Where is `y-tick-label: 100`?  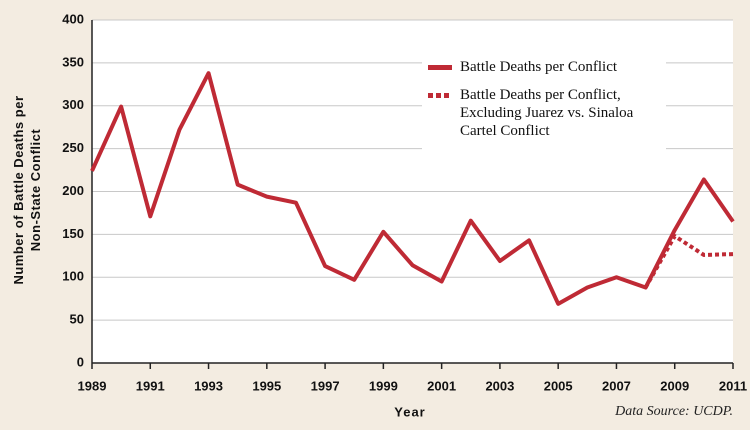
y-tick-label: 100 is located at coordinates (73, 276).